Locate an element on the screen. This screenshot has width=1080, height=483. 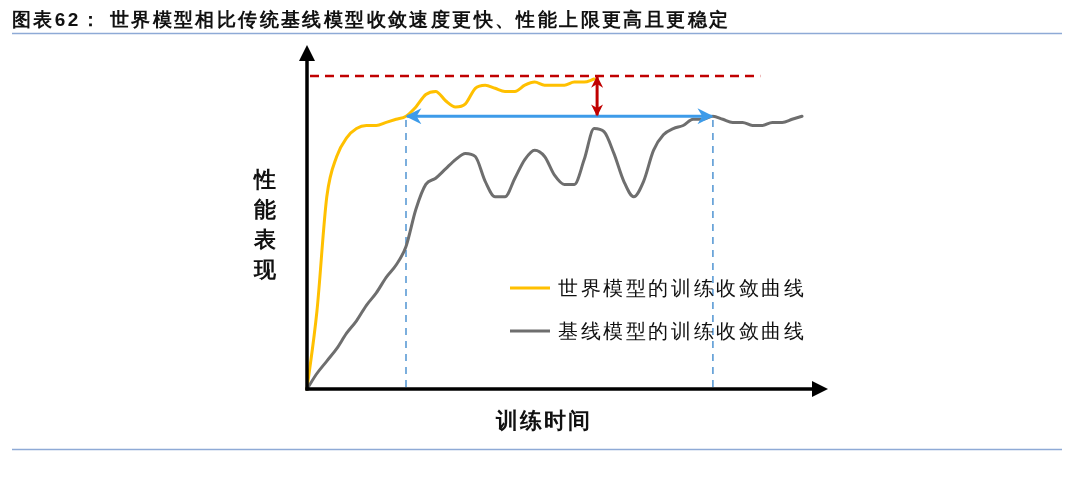
xlabel: 训练时间 is located at coordinates (543, 420).